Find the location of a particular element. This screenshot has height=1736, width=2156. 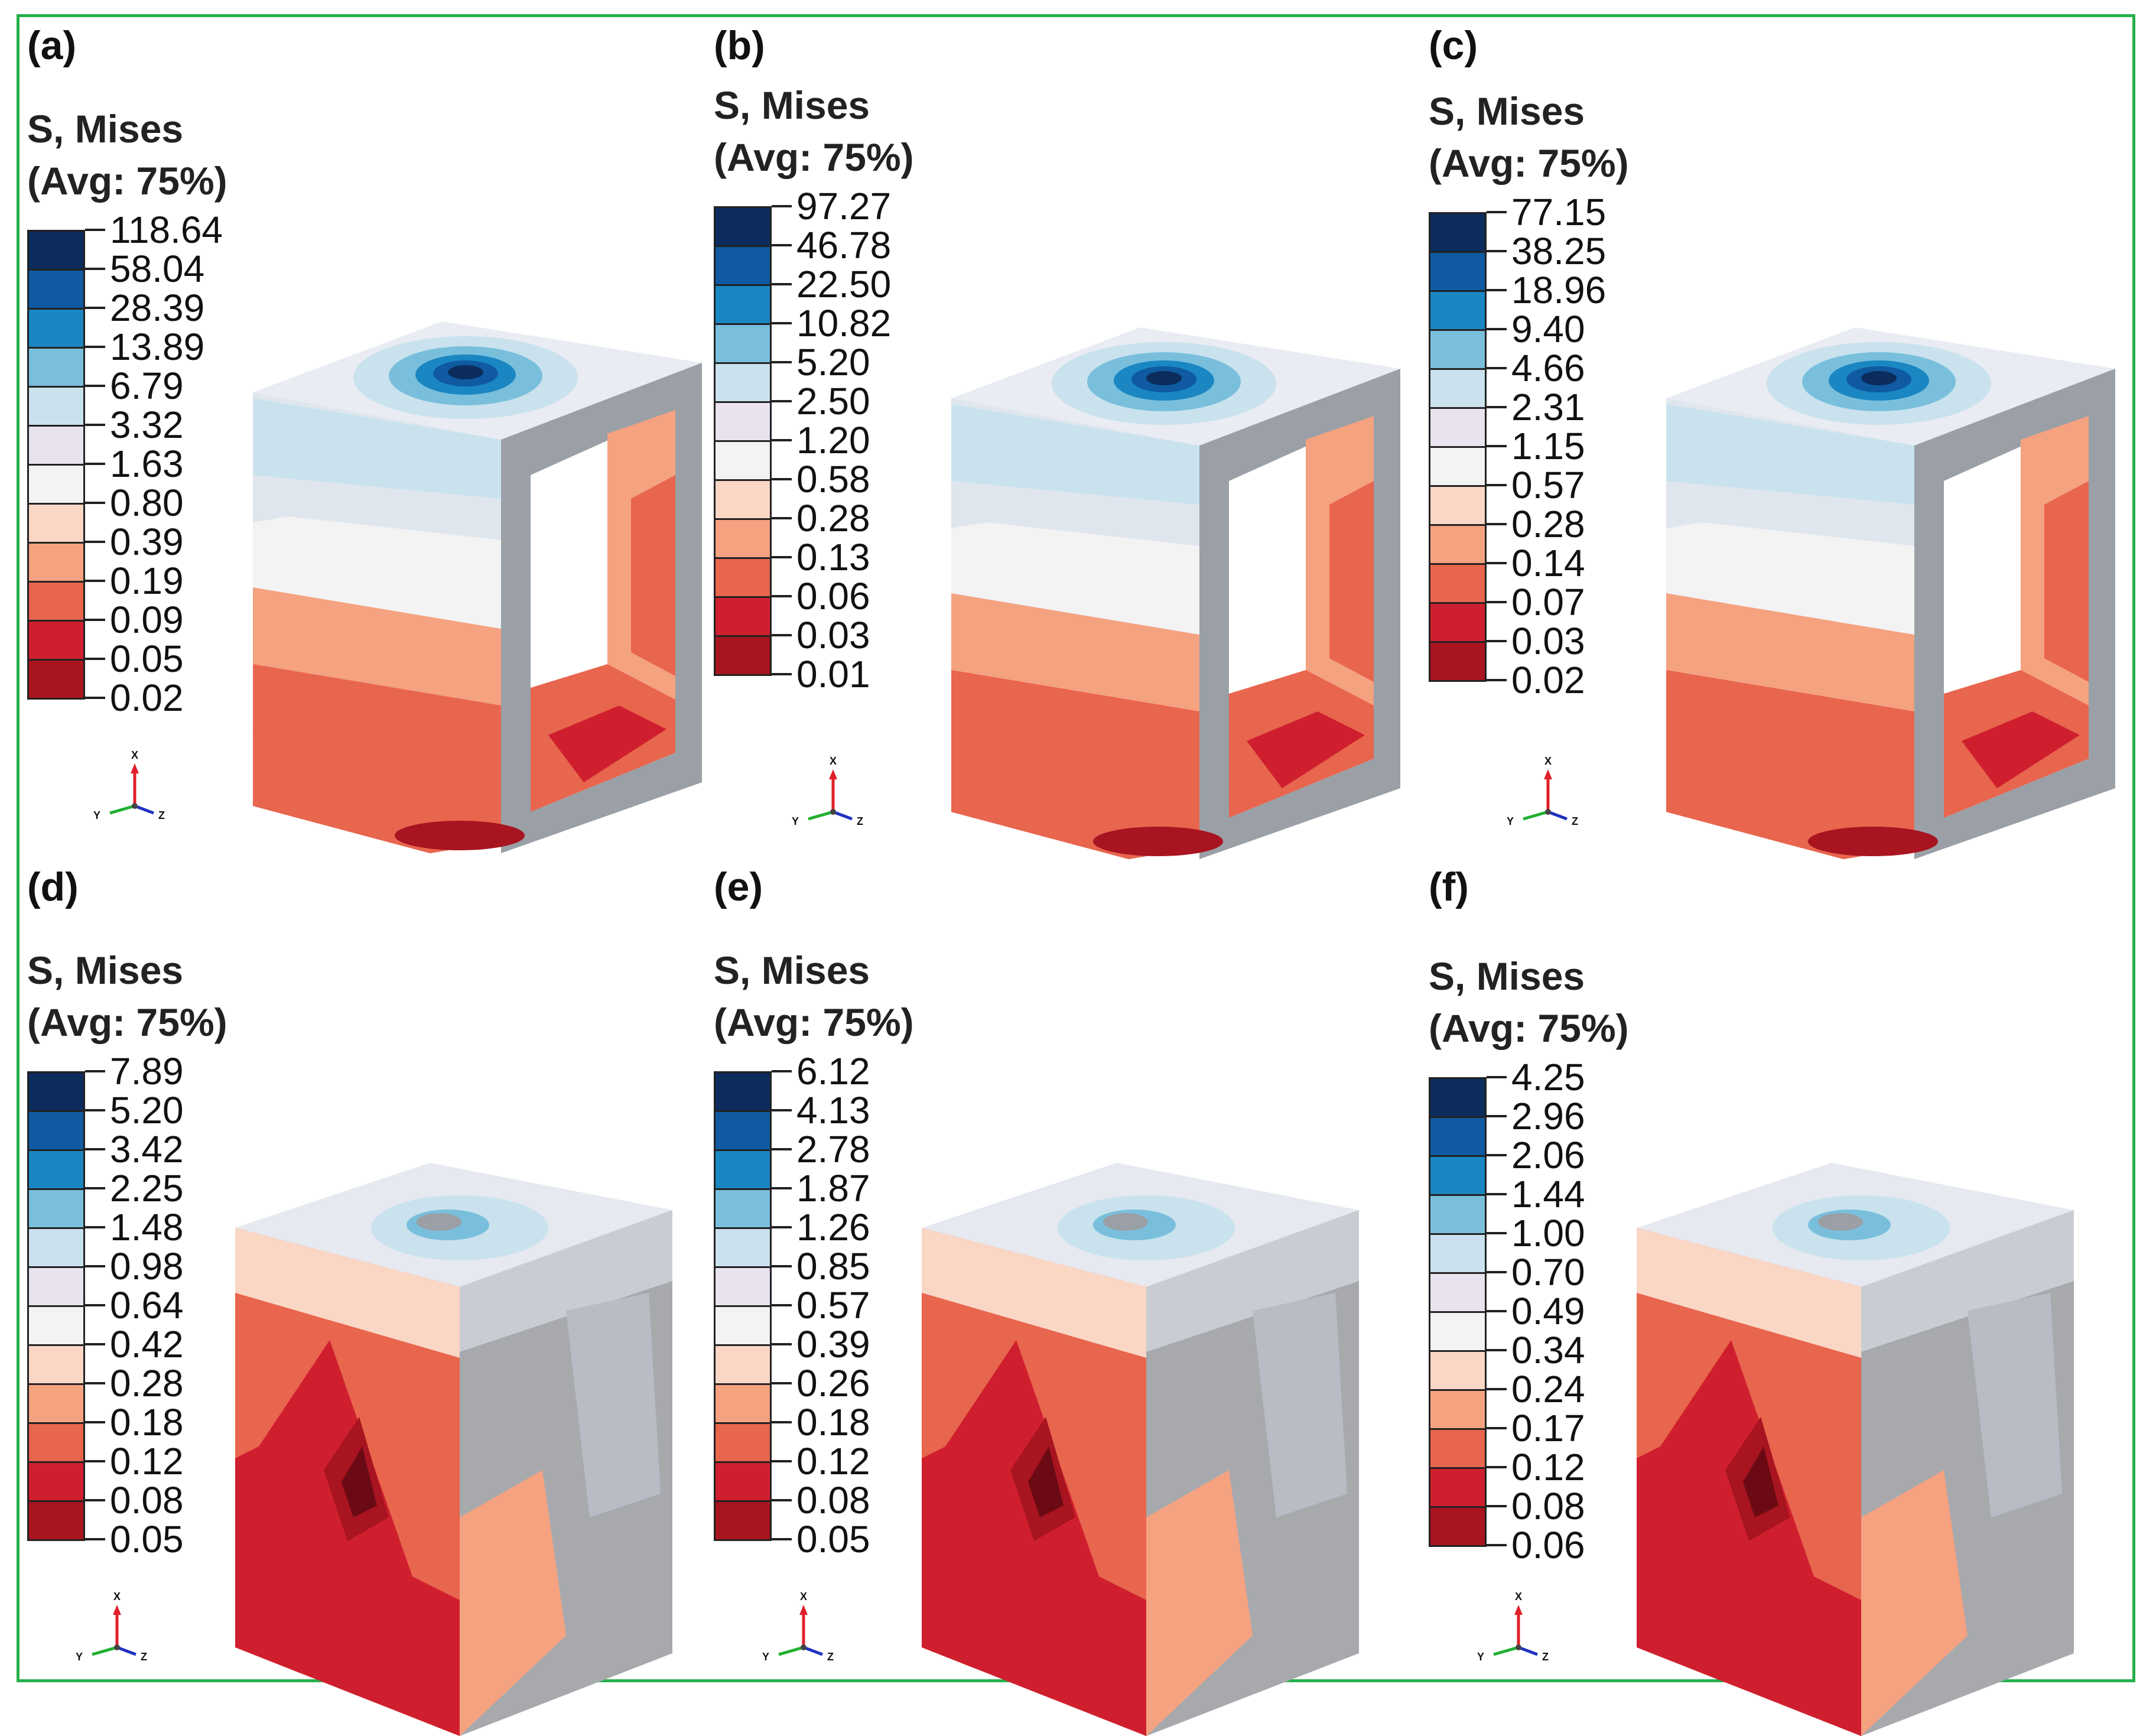

legend-value: 5.20 is located at coordinates (833, 362).